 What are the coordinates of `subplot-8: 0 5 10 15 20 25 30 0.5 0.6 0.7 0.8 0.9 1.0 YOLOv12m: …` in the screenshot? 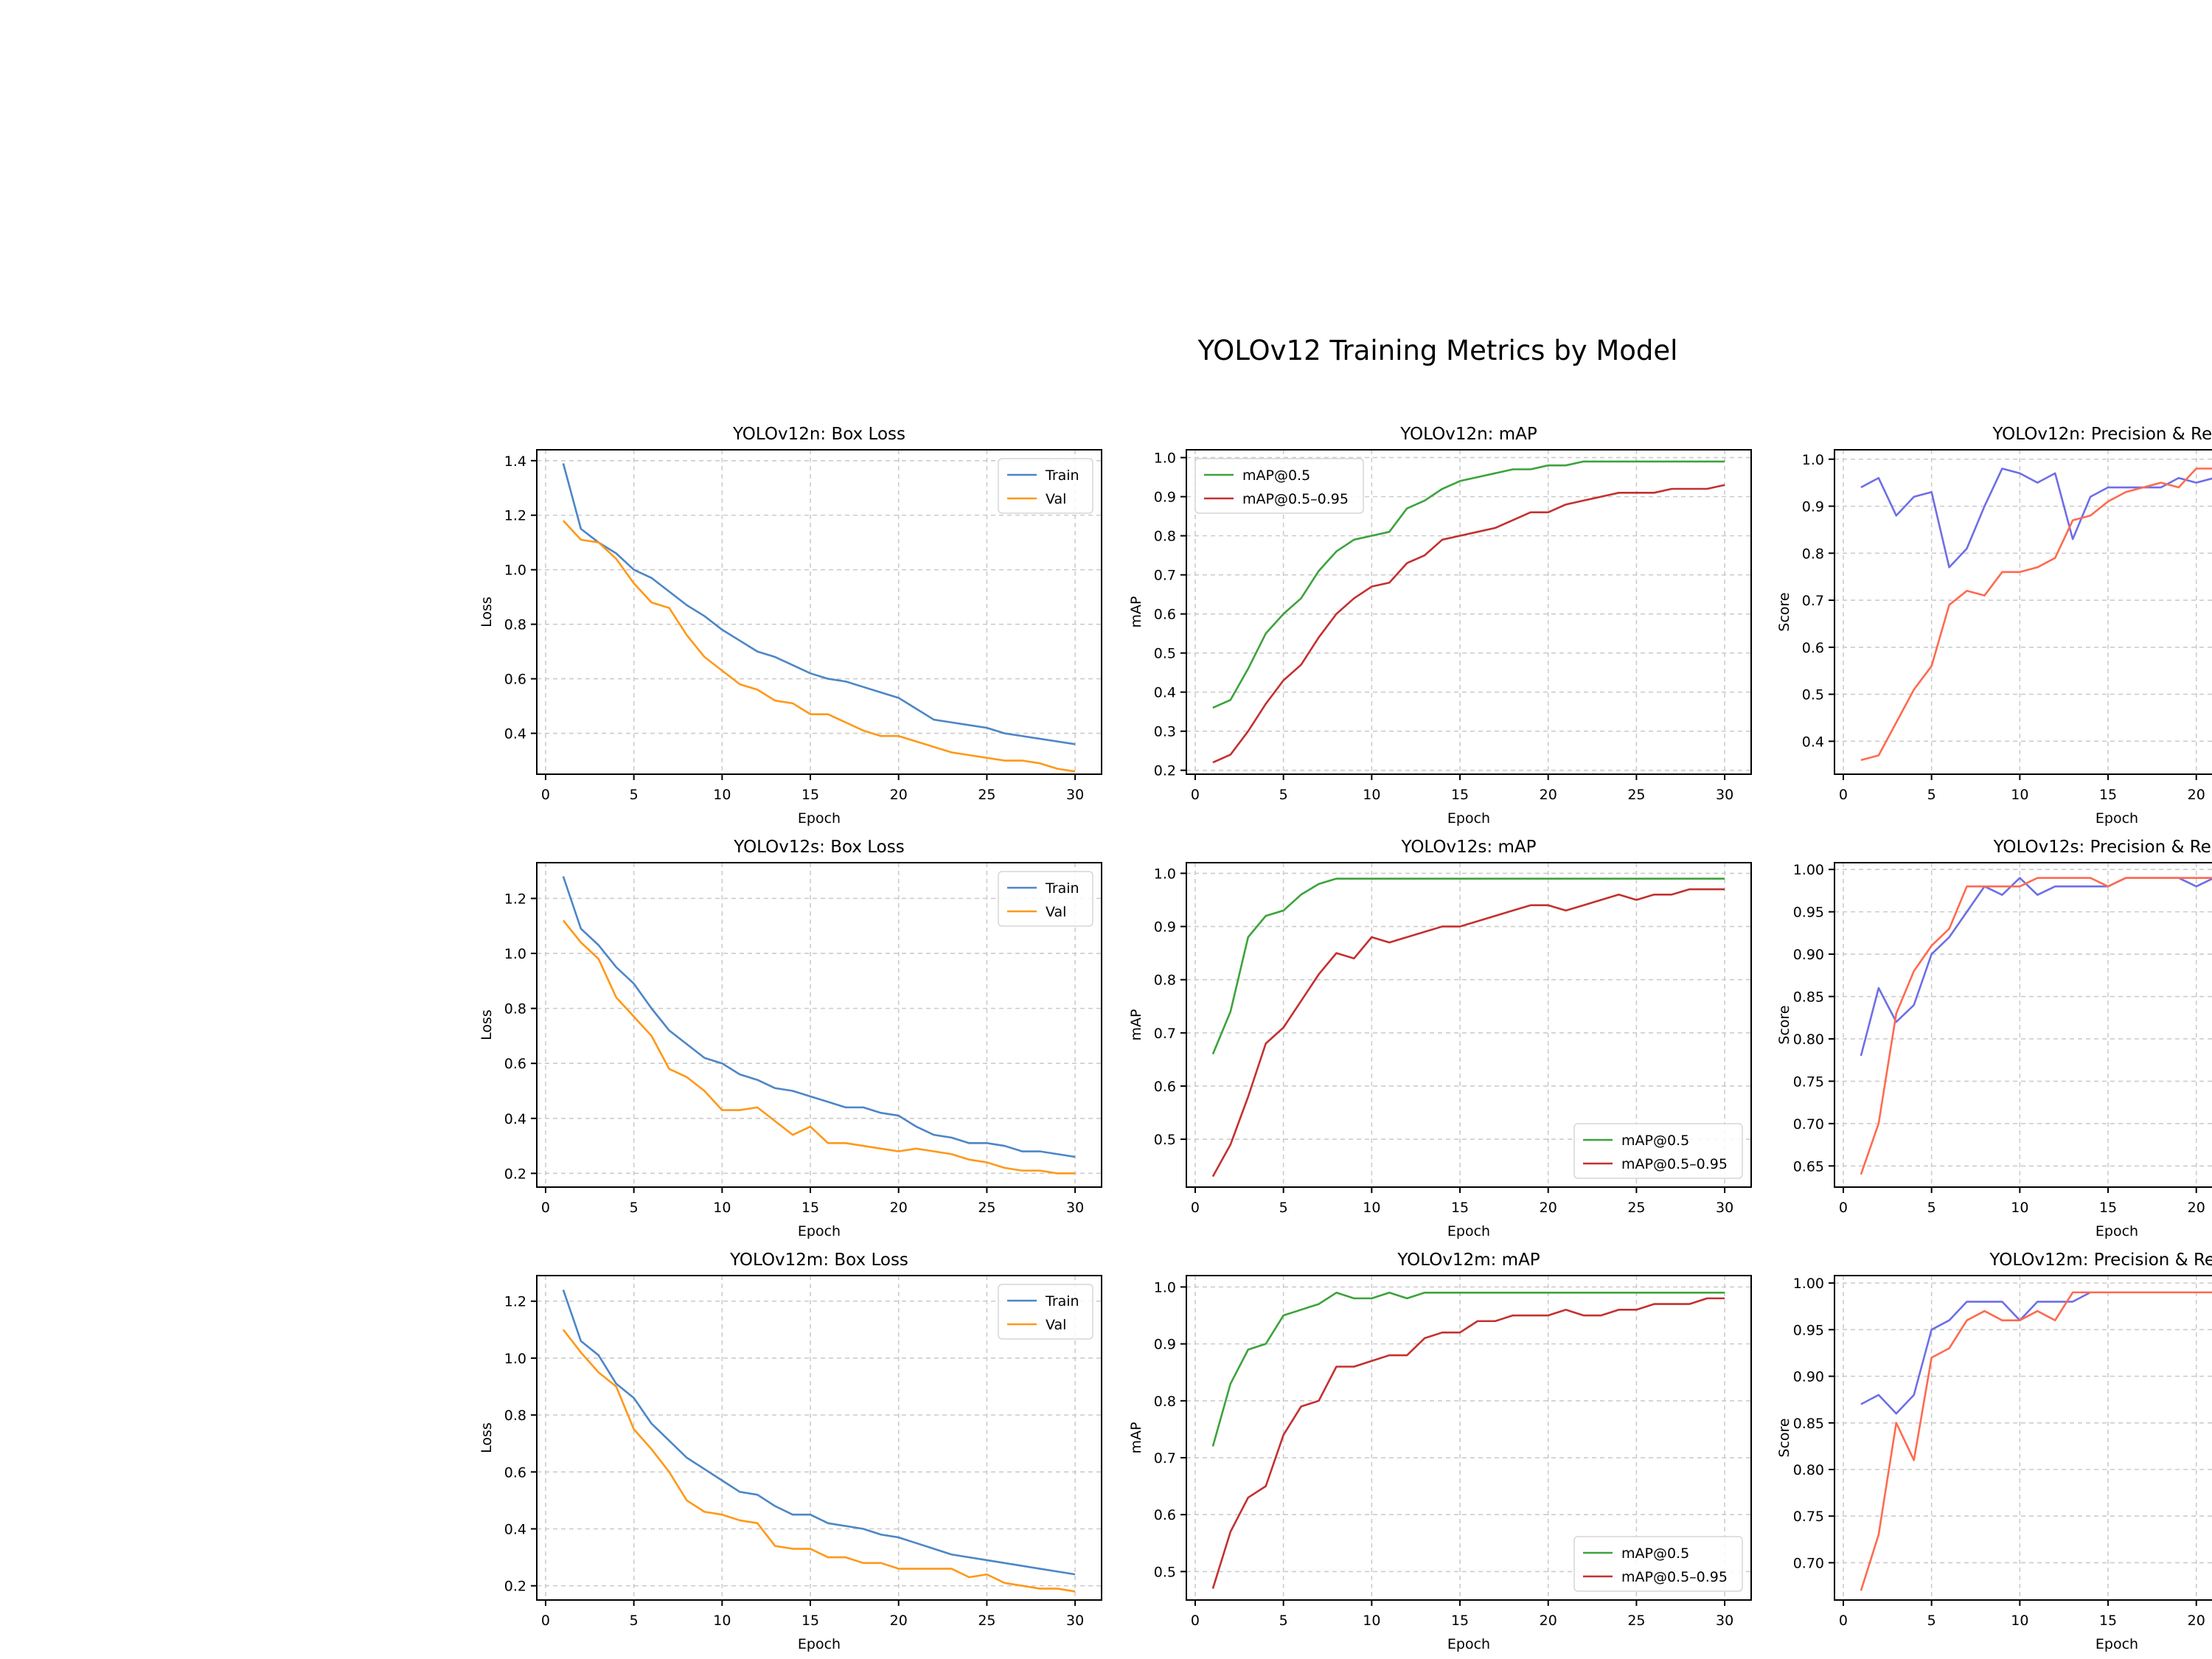 It's located at (1440, 1451).